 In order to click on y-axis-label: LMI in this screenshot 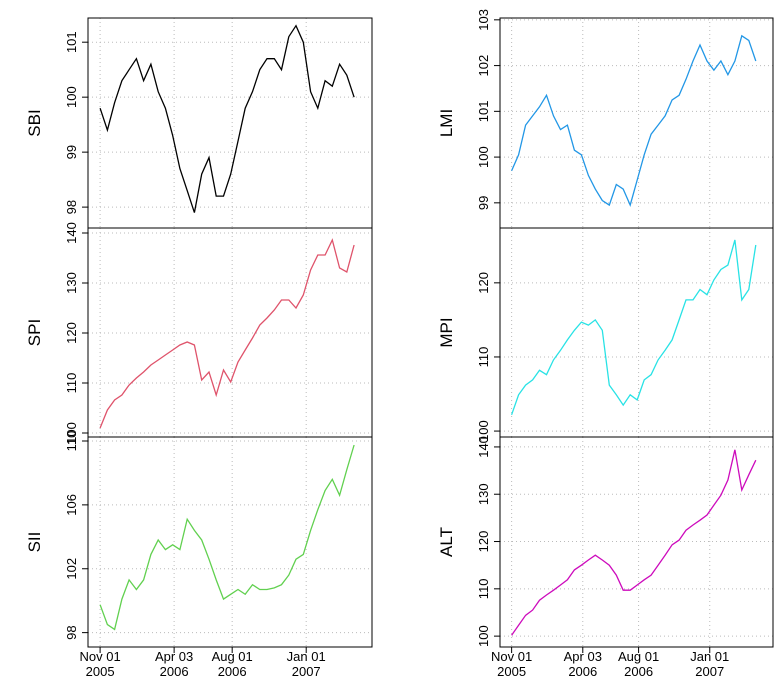, I will do `click(446, 123)`.